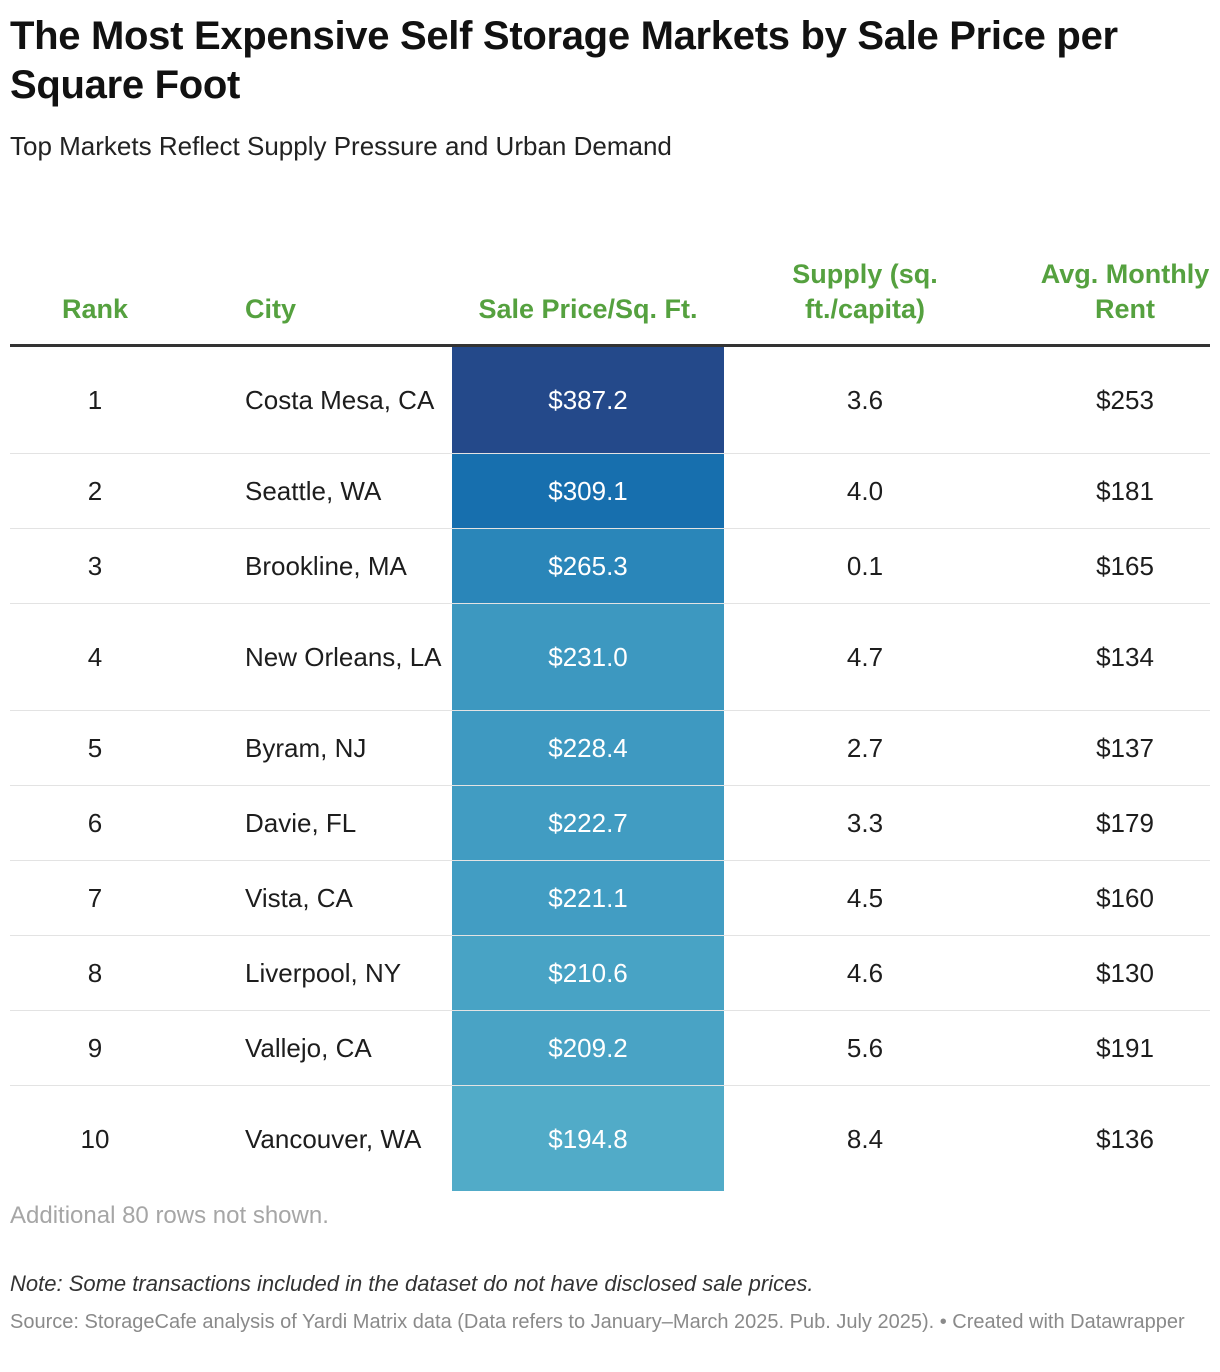  What do you see at coordinates (1125, 898) in the screenshot?
I see `cell-rent: $160` at bounding box center [1125, 898].